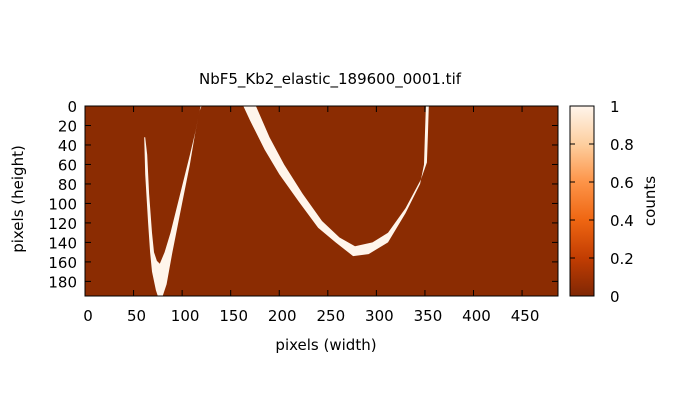 The width and height of the screenshot is (675, 408). What do you see at coordinates (622, 259) in the screenshot?
I see `colorbar-tick-label: 0.2` at bounding box center [622, 259].